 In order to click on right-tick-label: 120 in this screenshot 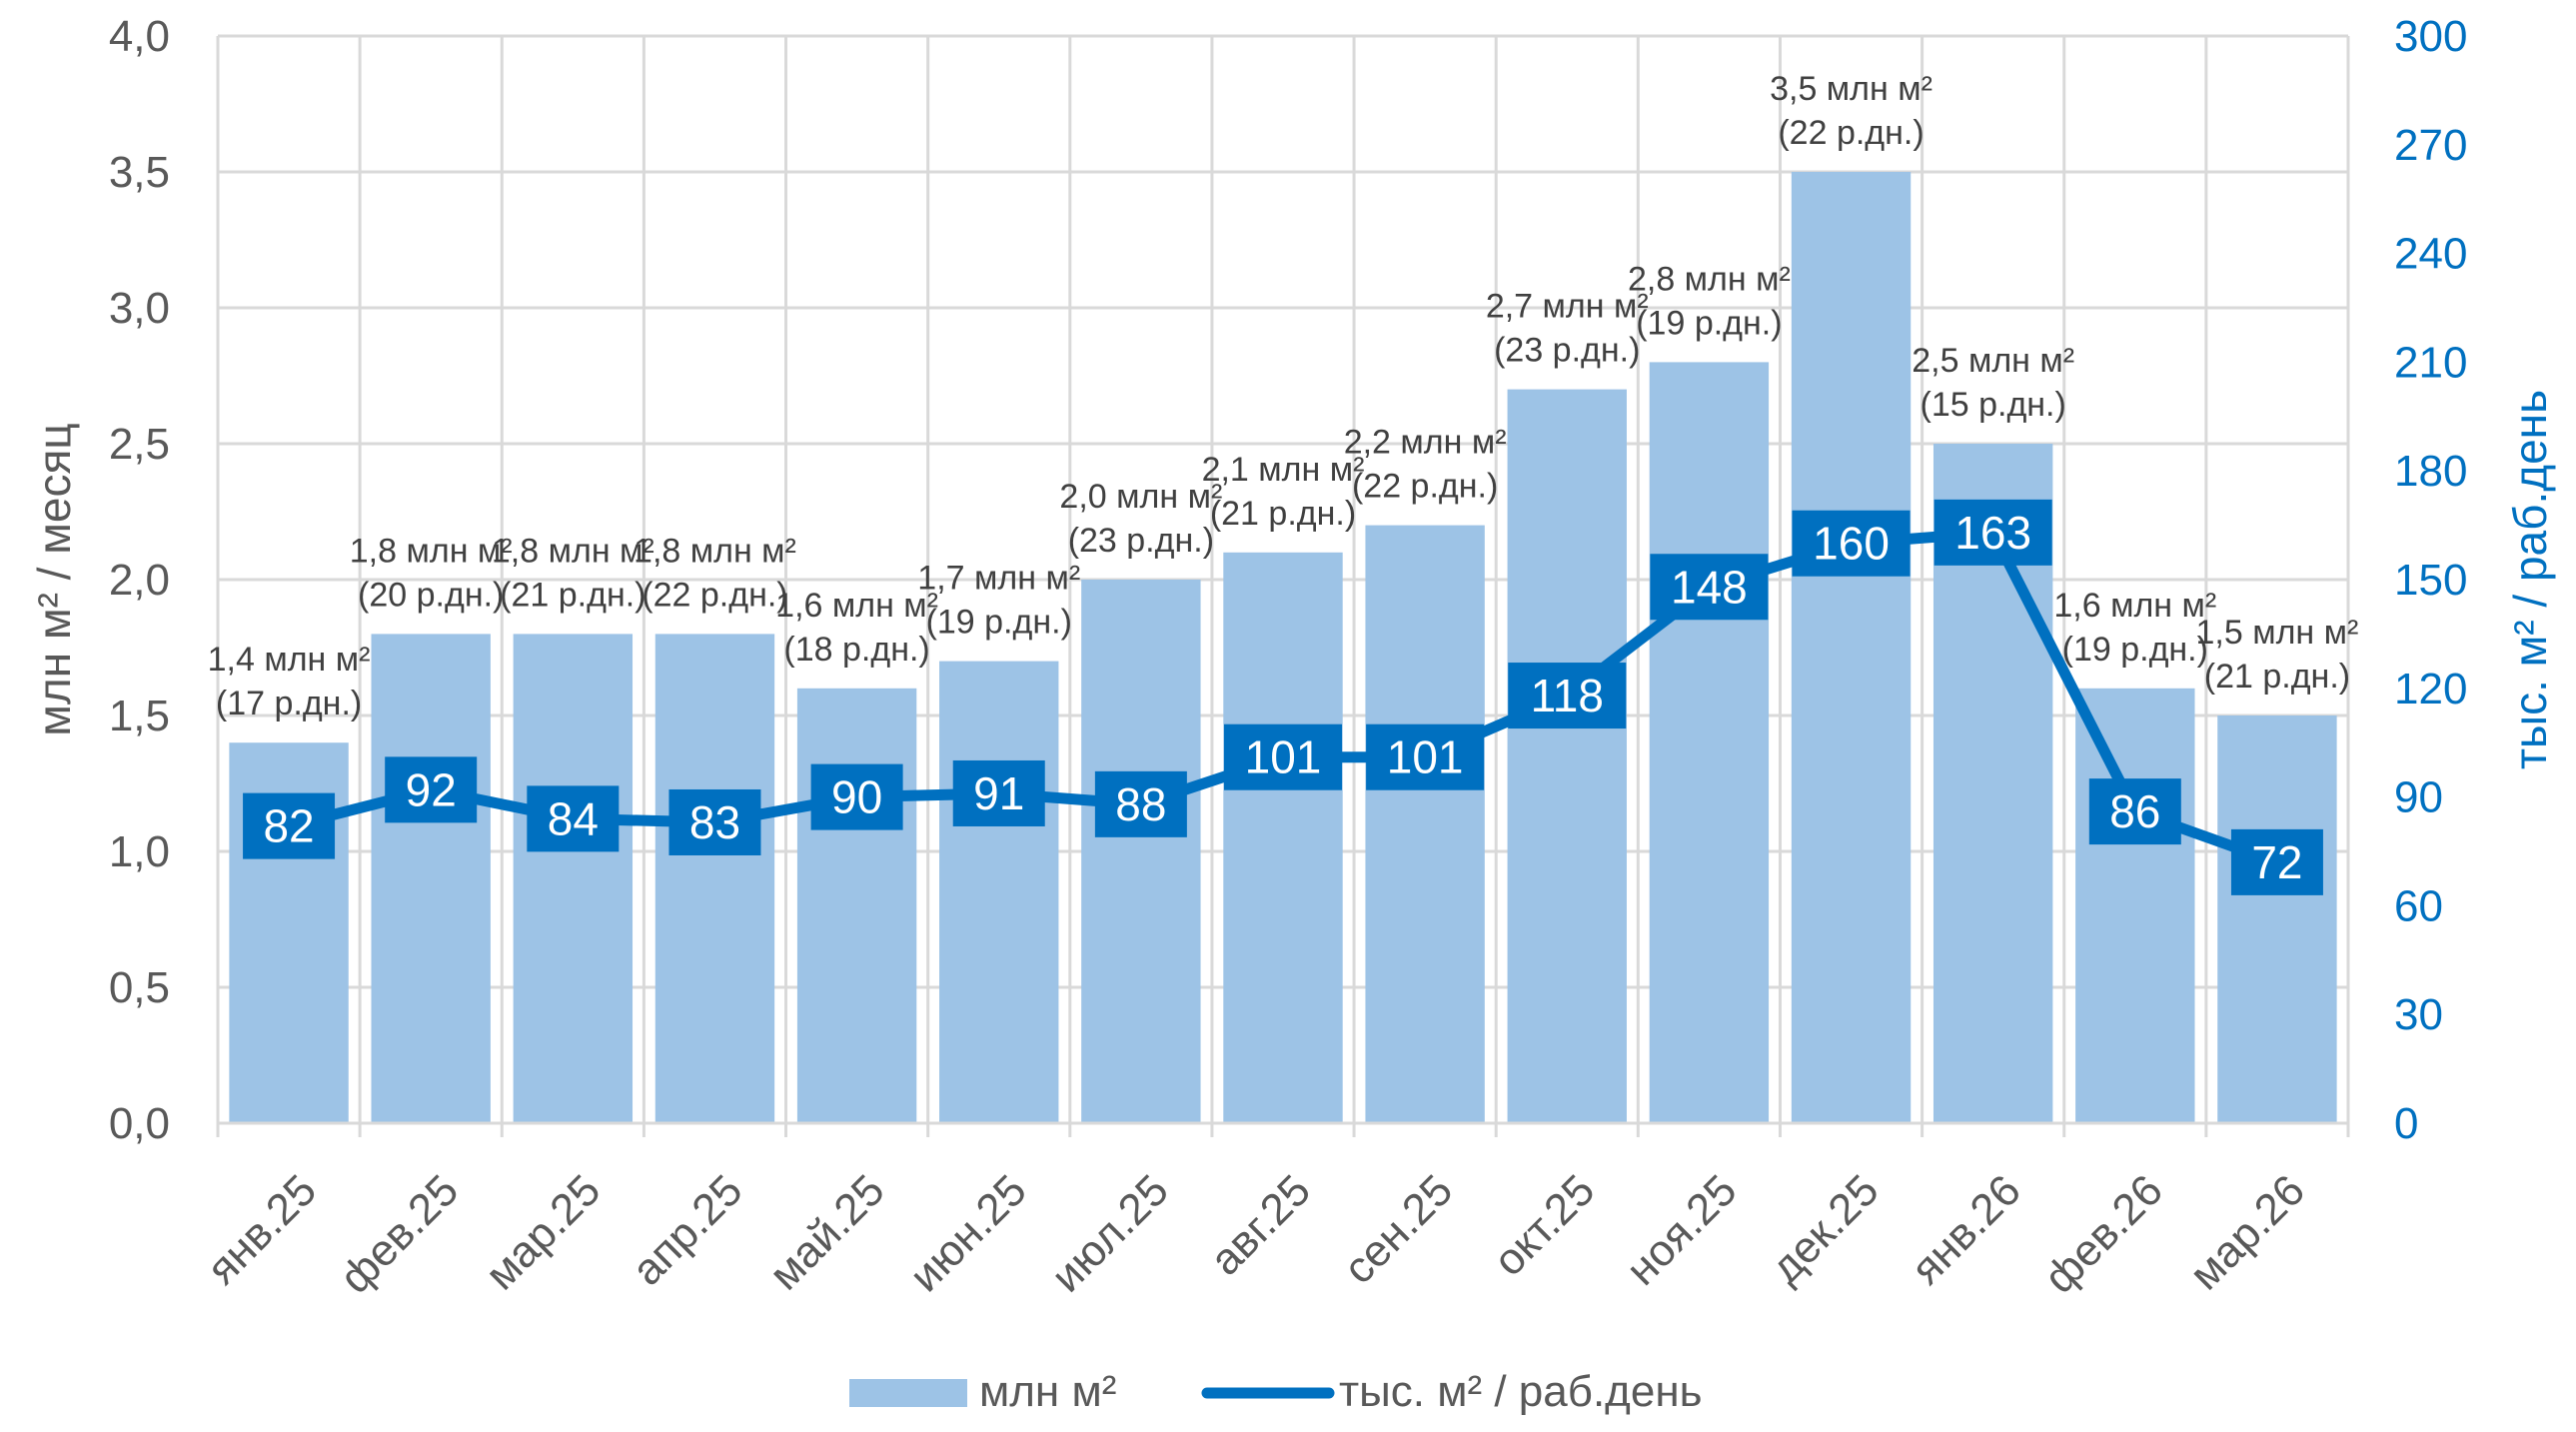, I will do `click(2430, 690)`.